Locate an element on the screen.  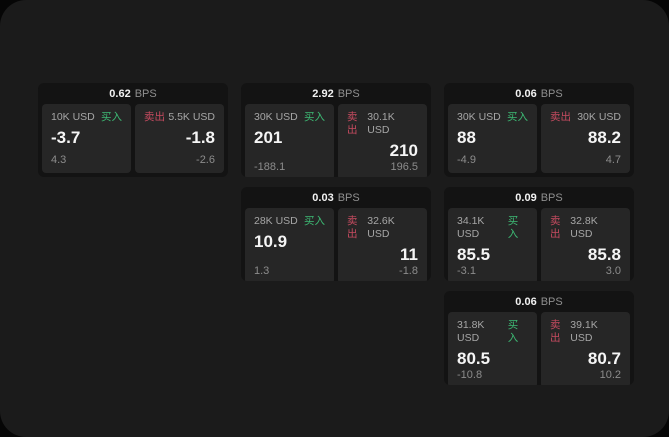
sell-panel-top: 卖出 32.6K USD is located at coordinates (382, 228).